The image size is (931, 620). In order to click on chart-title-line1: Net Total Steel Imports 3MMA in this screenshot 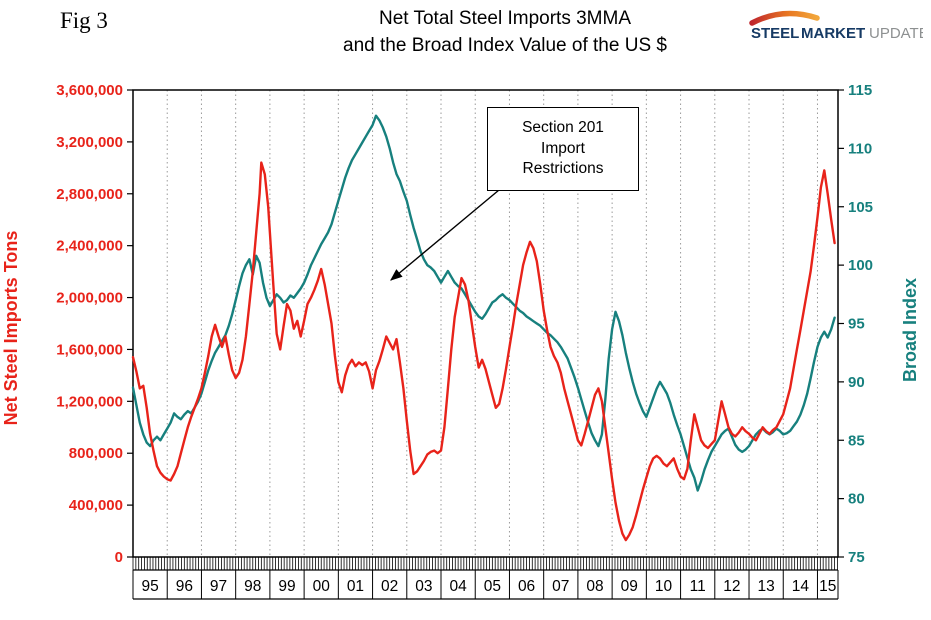, I will do `click(505, 18)`.